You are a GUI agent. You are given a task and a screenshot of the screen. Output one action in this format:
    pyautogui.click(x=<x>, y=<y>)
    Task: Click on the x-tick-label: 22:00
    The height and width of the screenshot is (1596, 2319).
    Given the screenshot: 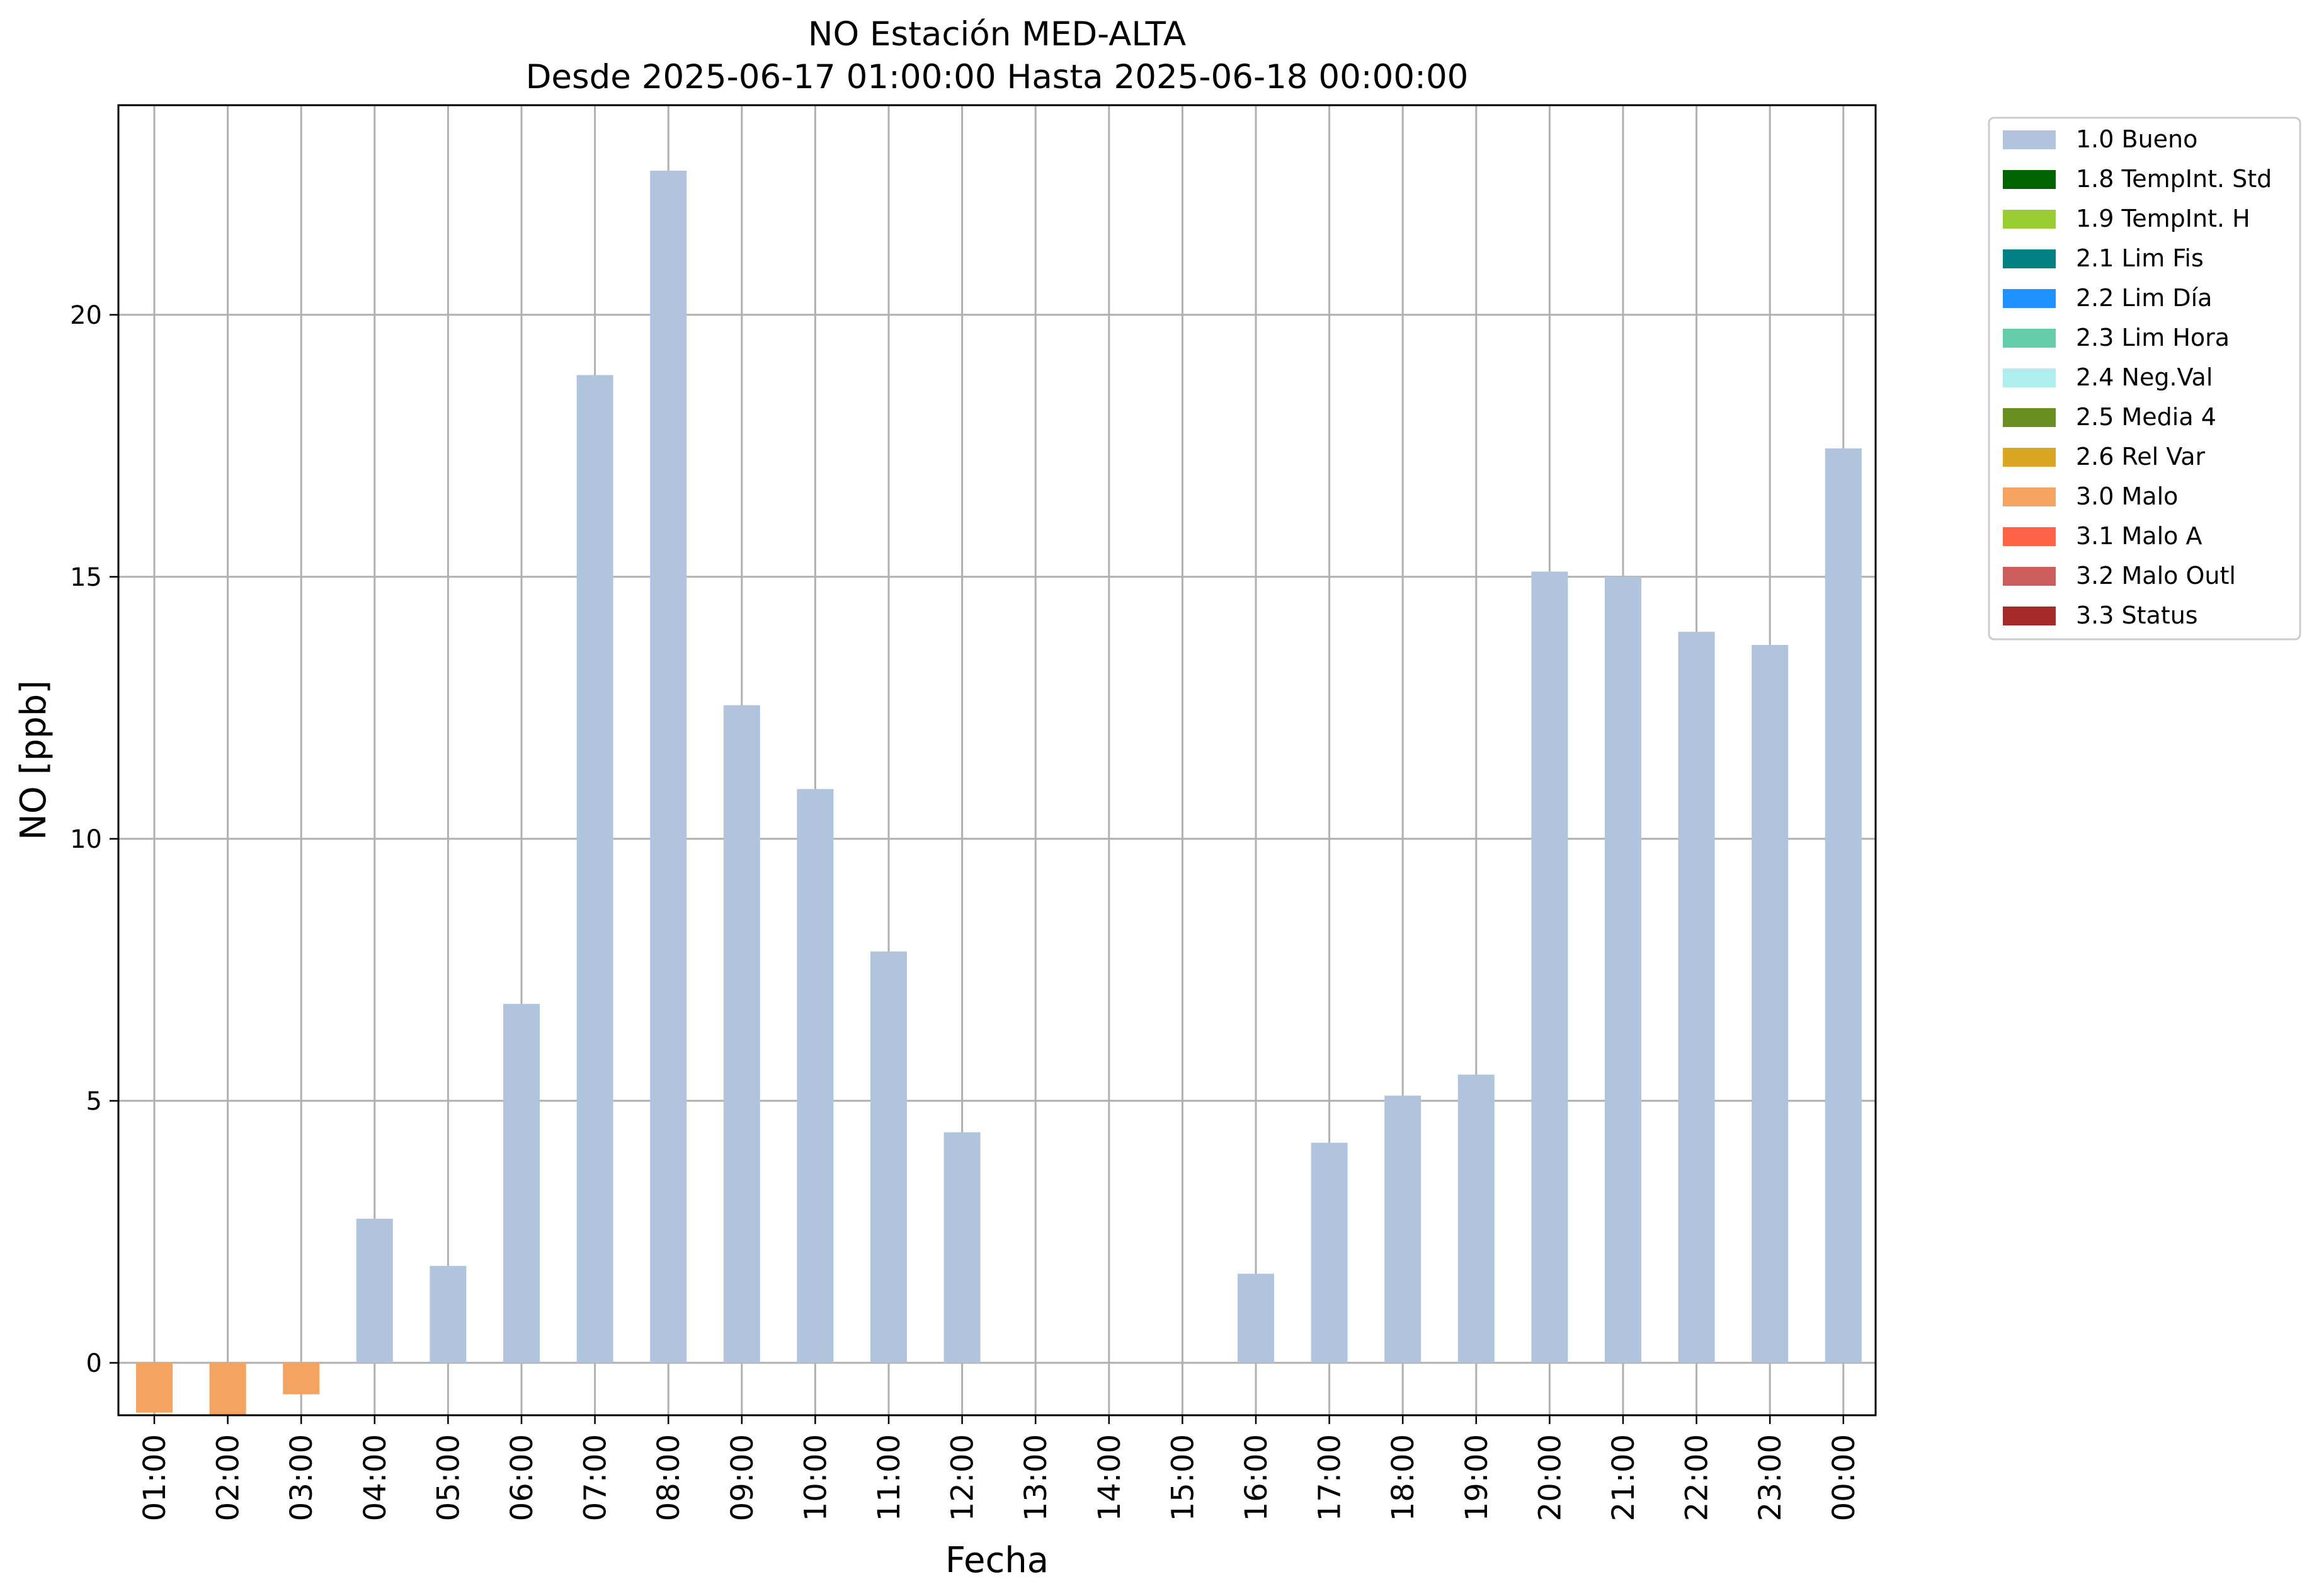 What is the action you would take?
    pyautogui.click(x=1697, y=1477)
    